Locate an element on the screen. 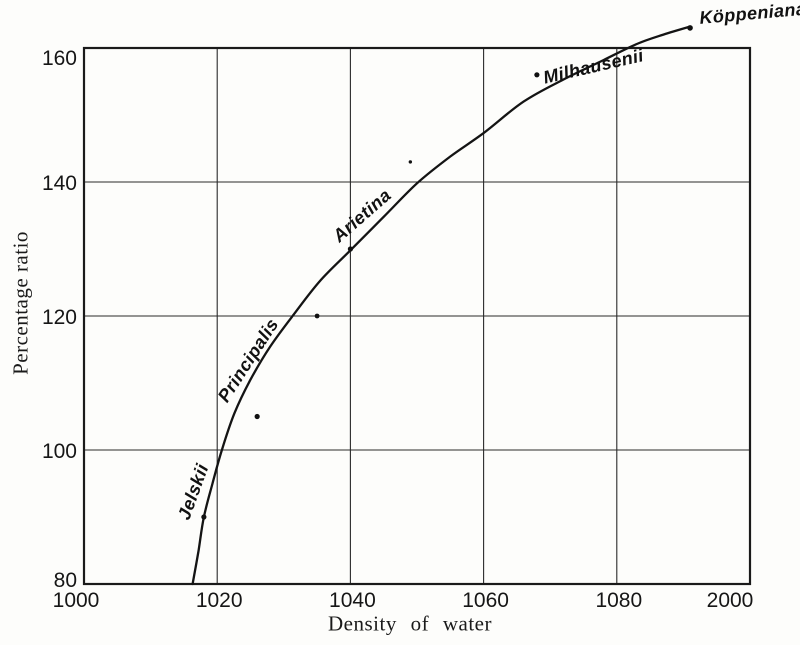 This screenshot has width=800, height=645. y-tick-label: 160 is located at coordinates (59, 58).